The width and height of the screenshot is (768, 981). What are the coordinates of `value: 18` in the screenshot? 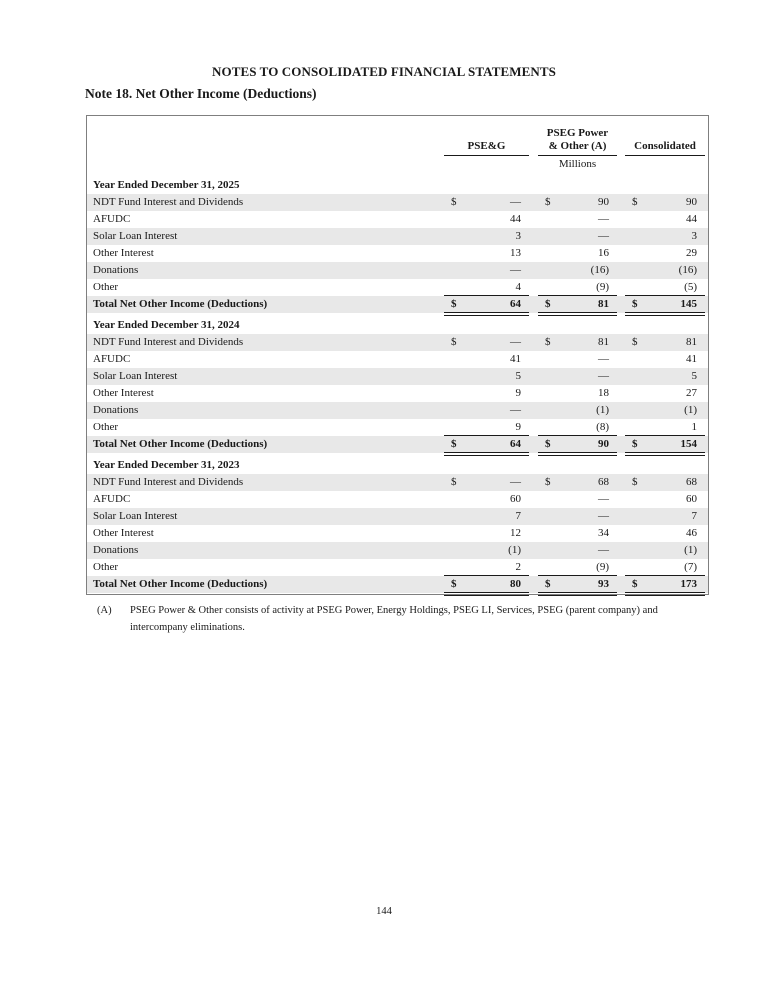 It's located at (603, 393).